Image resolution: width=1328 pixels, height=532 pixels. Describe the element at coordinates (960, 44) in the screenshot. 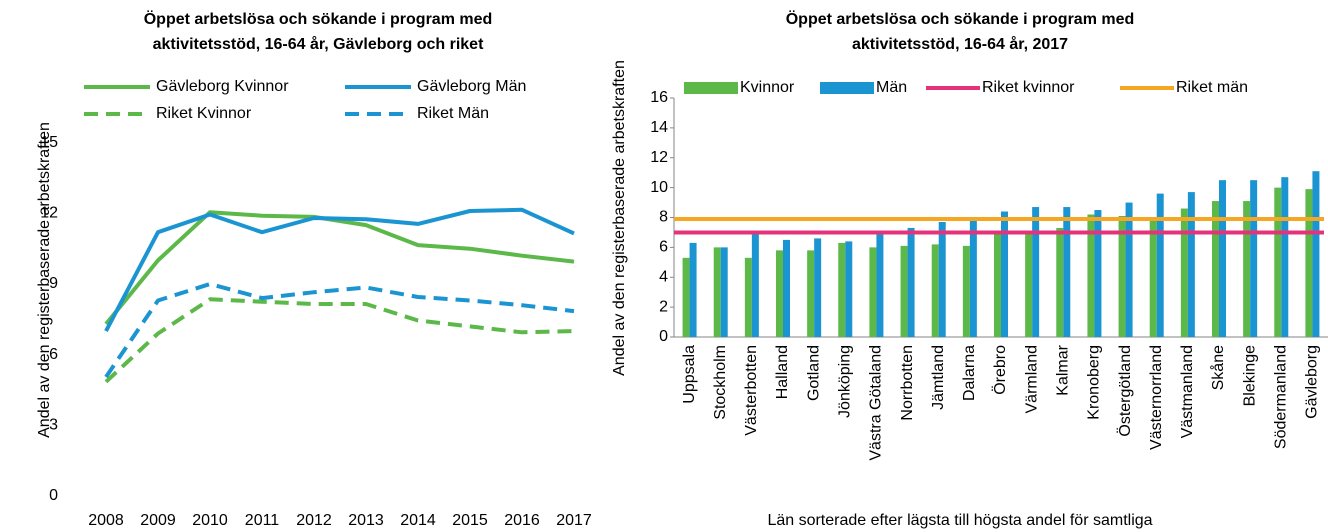

I see `title-line: aktivitetsstöd, 16-64 år, 2017` at that location.